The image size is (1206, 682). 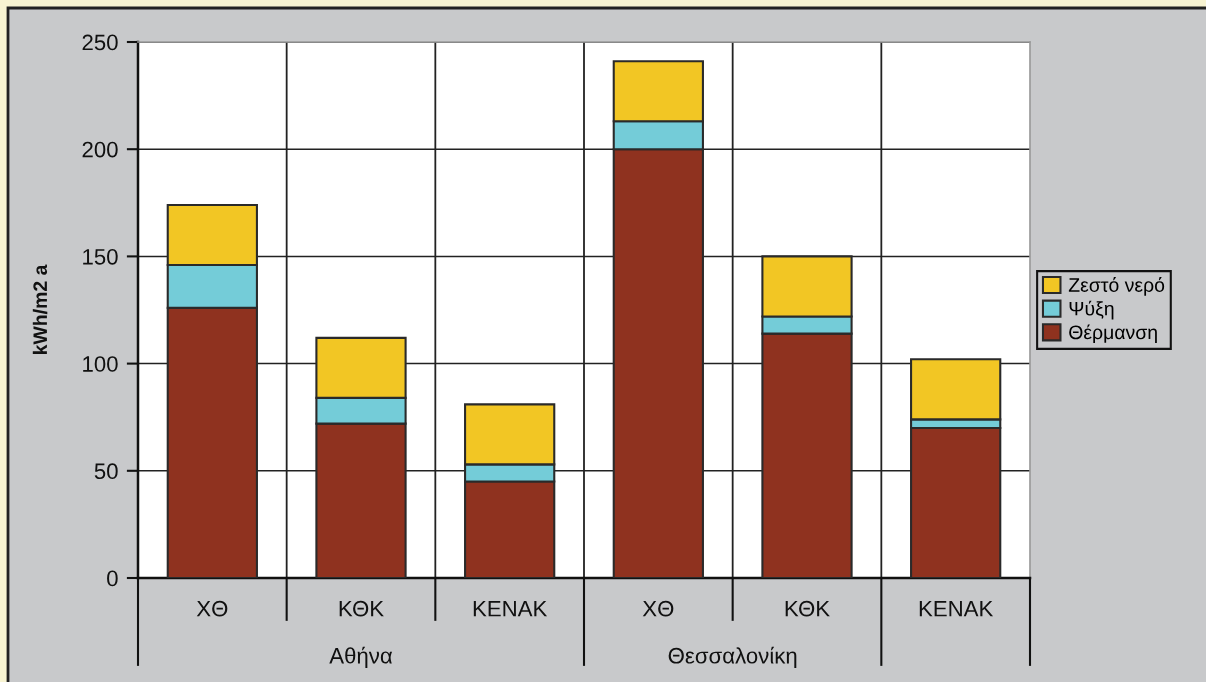 I want to click on y-tick-label: 150, so click(x=100, y=256).